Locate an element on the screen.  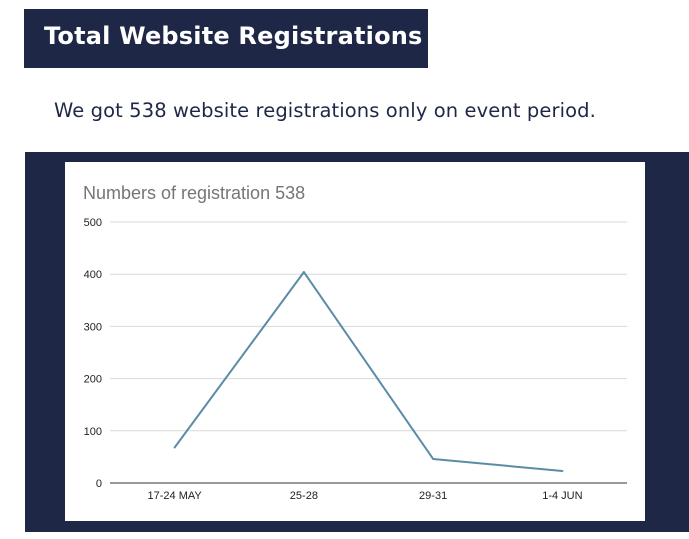
chart-title: Numbers of registration 538 is located at coordinates (194, 193).